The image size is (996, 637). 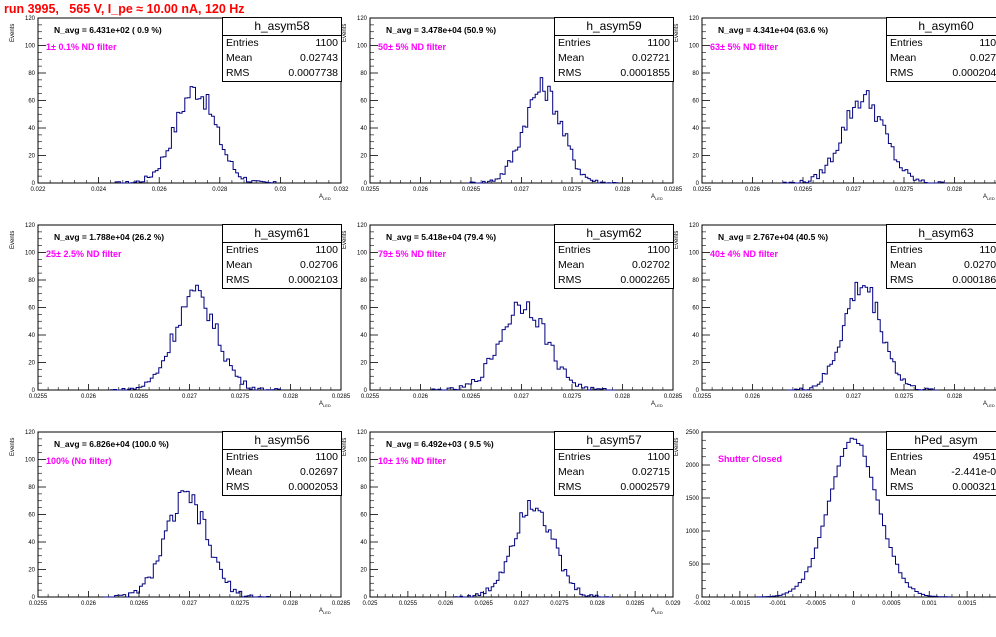 What do you see at coordinates (744, 254) in the screenshot?
I see `filter-label: 40± 4% ND filter` at bounding box center [744, 254].